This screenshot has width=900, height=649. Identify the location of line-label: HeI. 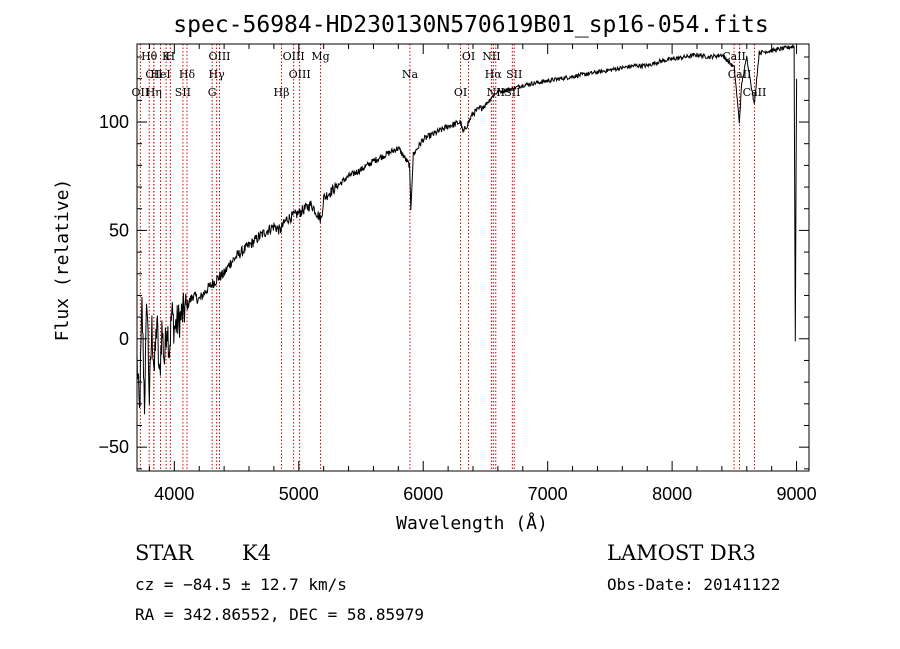
(160, 74).